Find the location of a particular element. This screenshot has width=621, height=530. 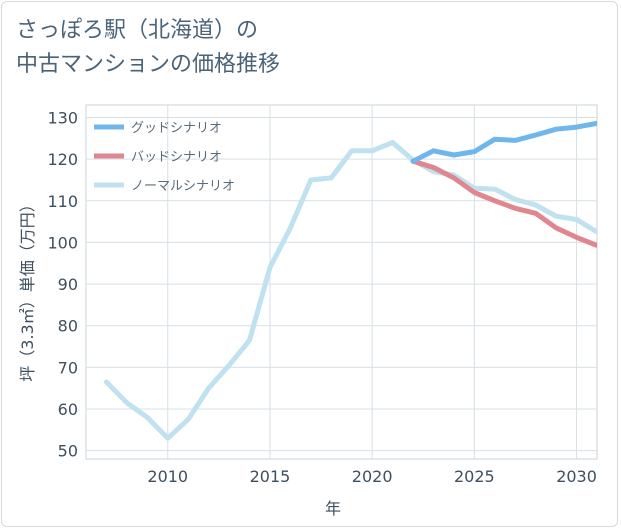

y-tick-label: 100 is located at coordinates (62, 242).